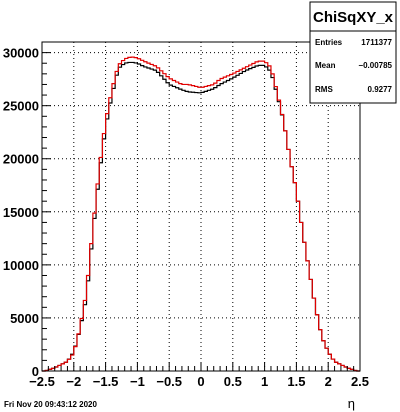 This screenshot has height=412, width=400. What do you see at coordinates (376, 42) in the screenshot?
I see `stats-entries-value: 1711377` at bounding box center [376, 42].